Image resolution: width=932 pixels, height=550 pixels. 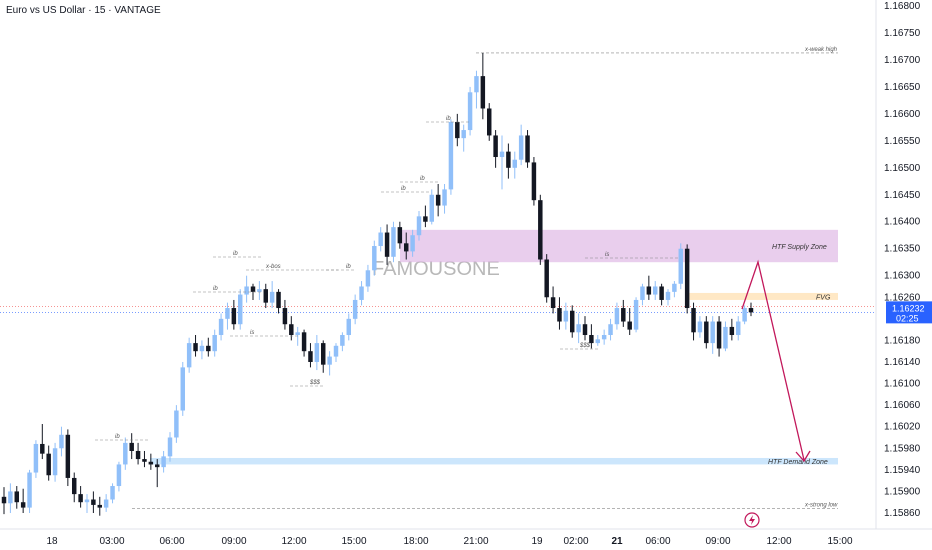 I want to click on y-tick-label: 1.16020, so click(x=902, y=427).